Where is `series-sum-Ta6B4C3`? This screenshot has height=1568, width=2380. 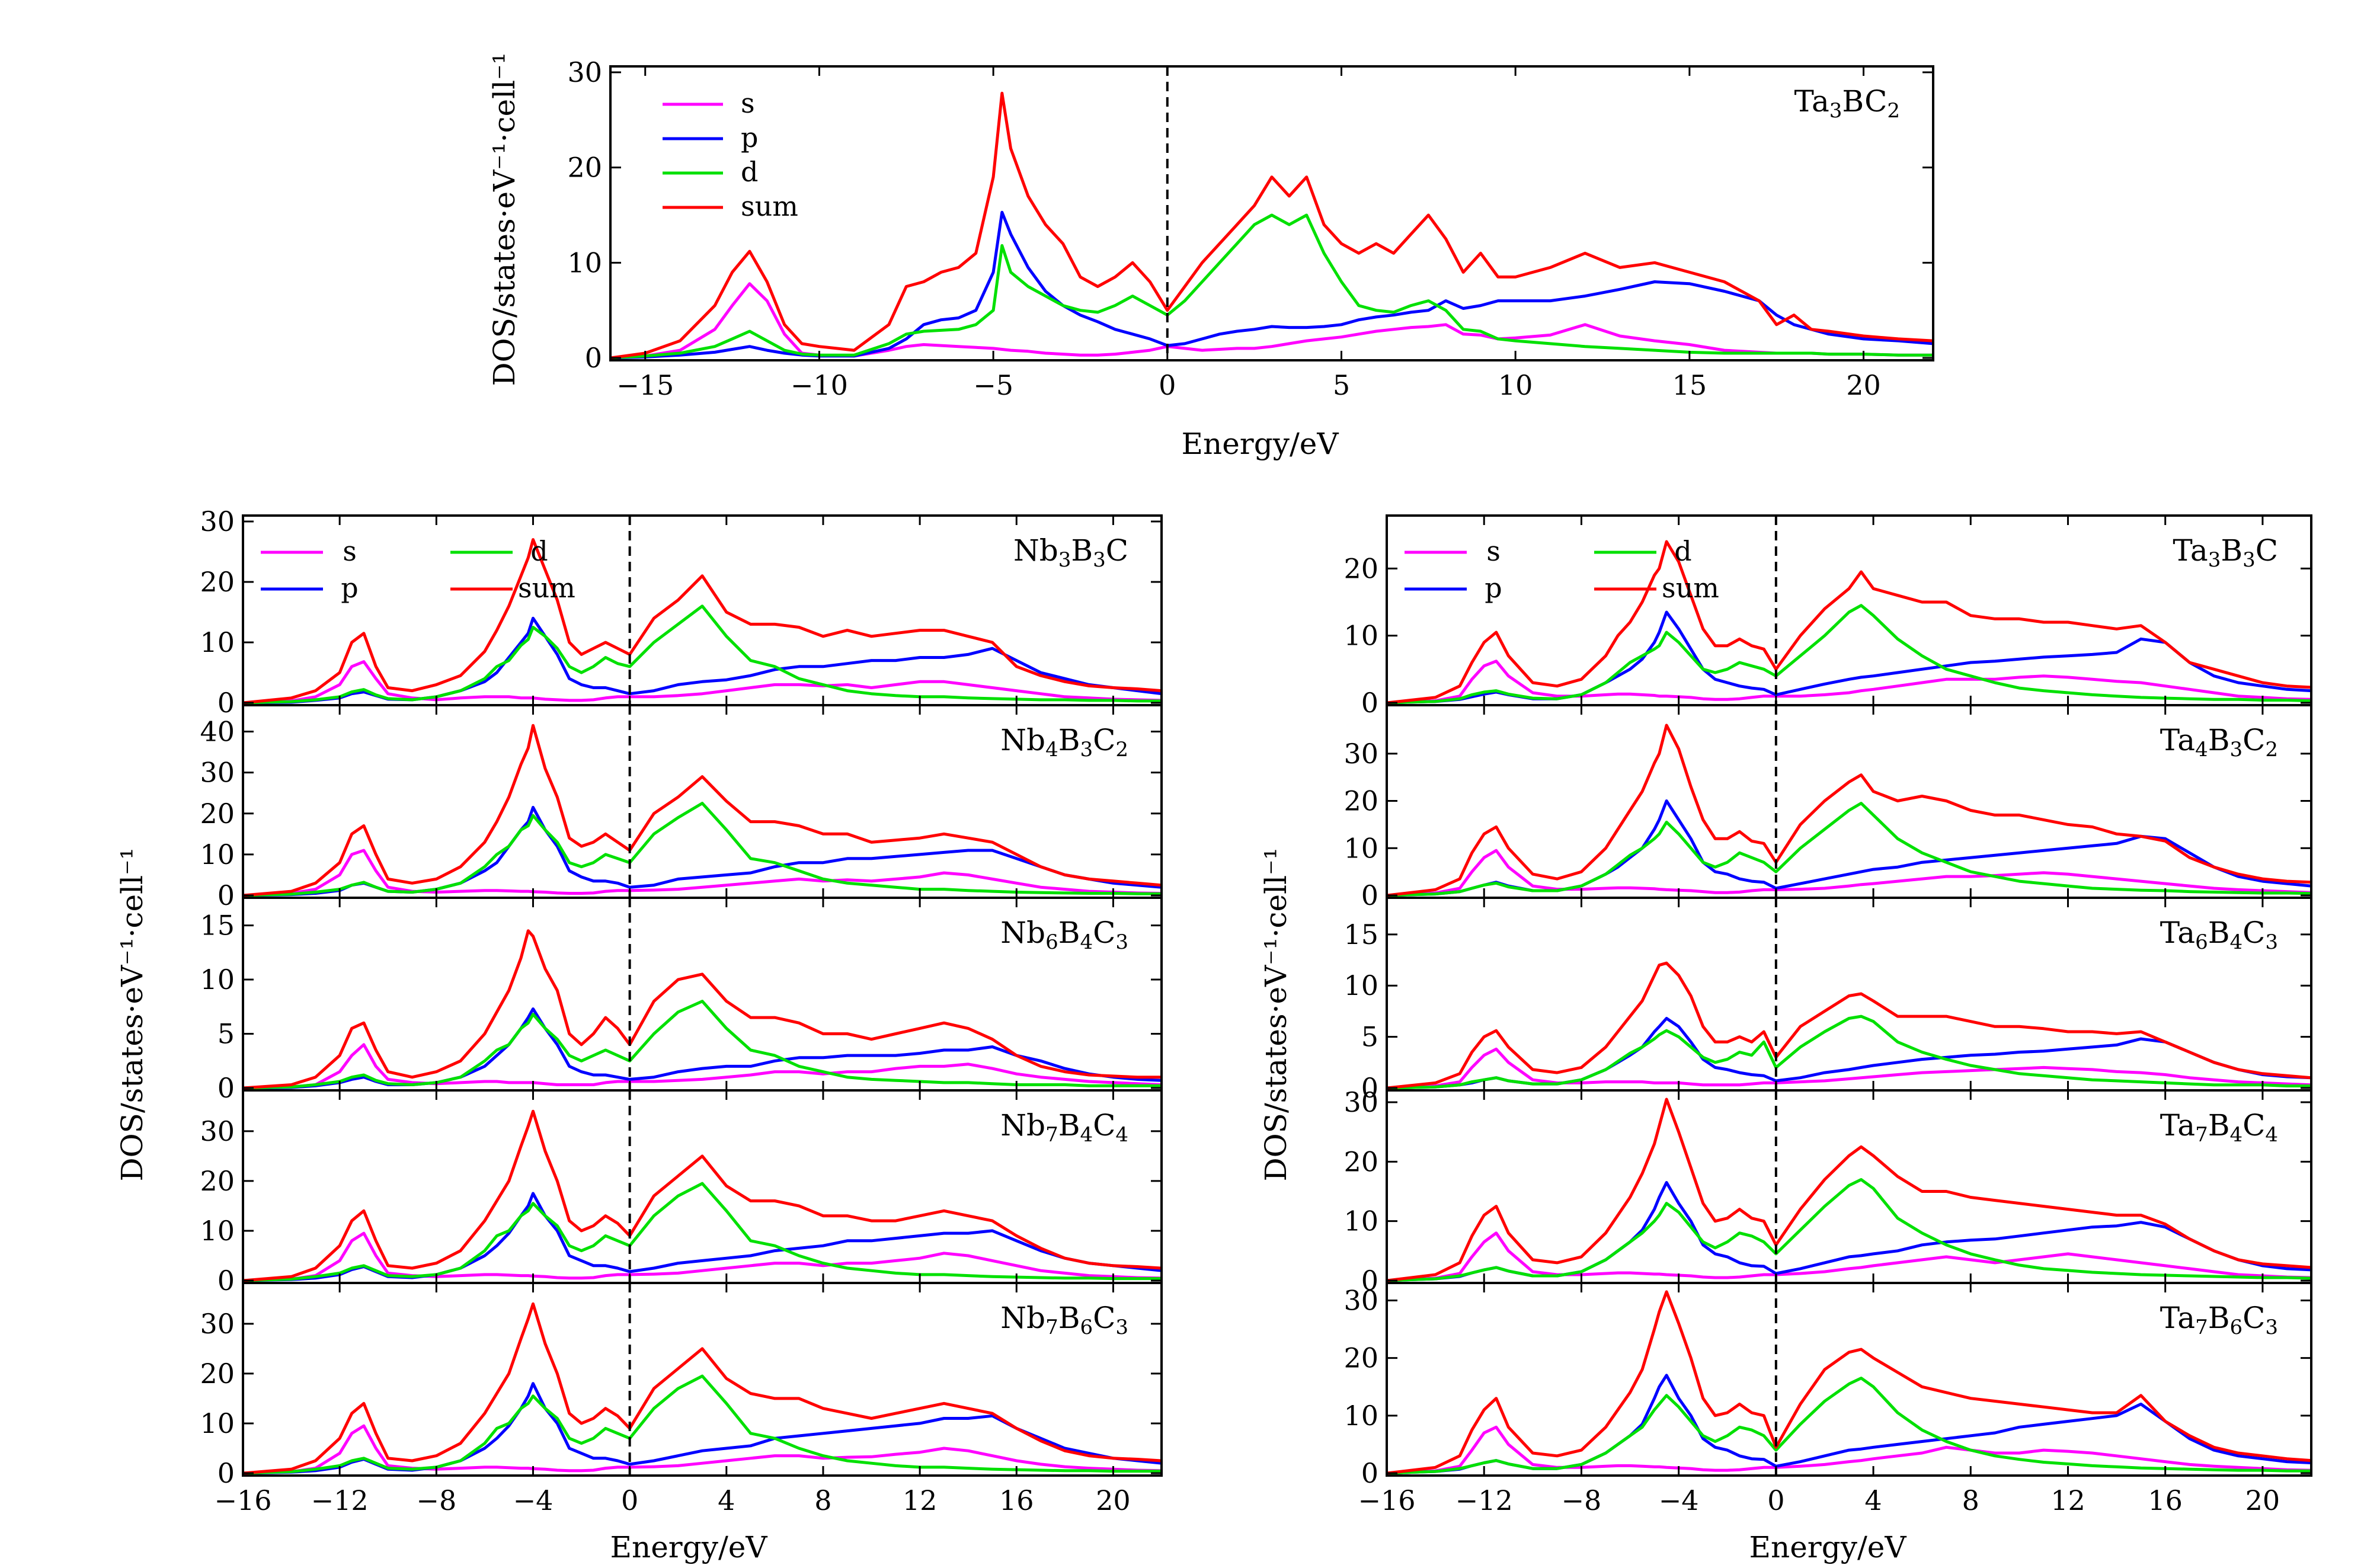 series-sum-Ta6B4C3 is located at coordinates (1849, 1025).